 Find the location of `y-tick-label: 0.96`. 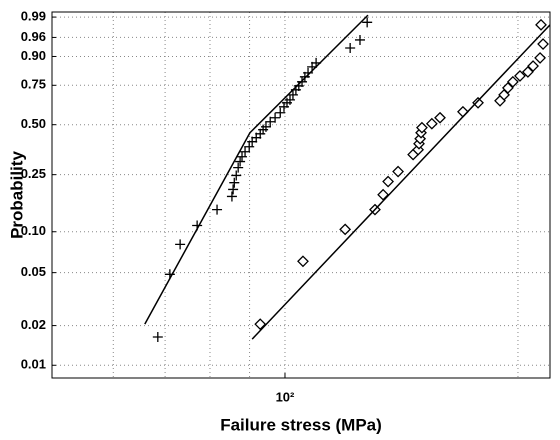

y-tick-label: 0.96 is located at coordinates (33, 36).